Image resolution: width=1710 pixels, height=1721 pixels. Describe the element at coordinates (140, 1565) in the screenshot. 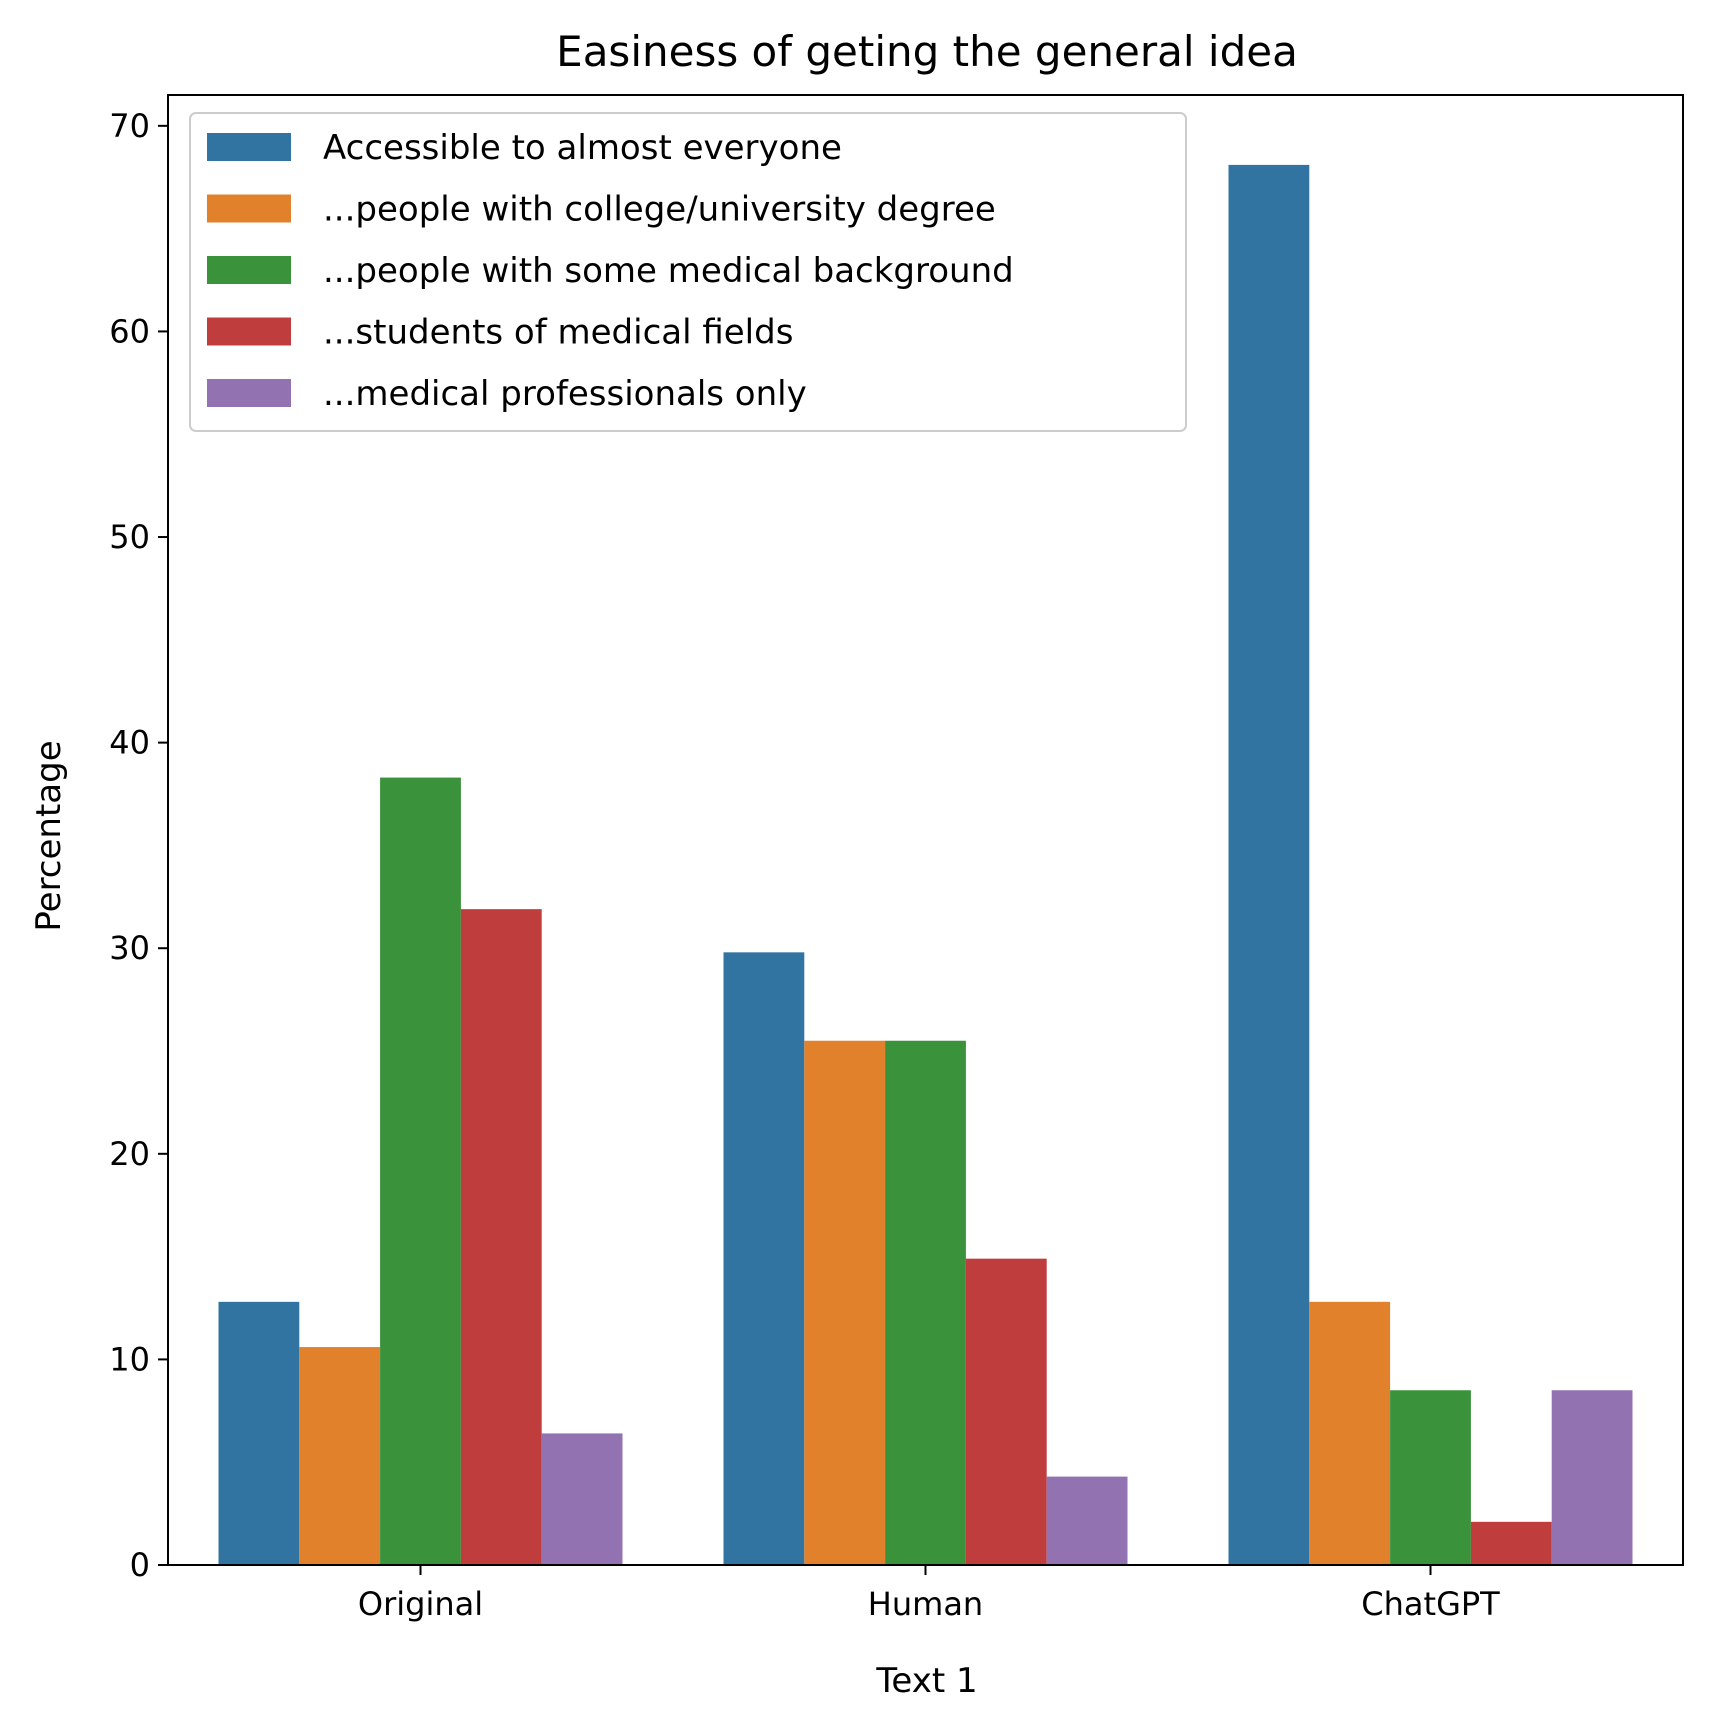

I see `y-tick-label: 0` at that location.